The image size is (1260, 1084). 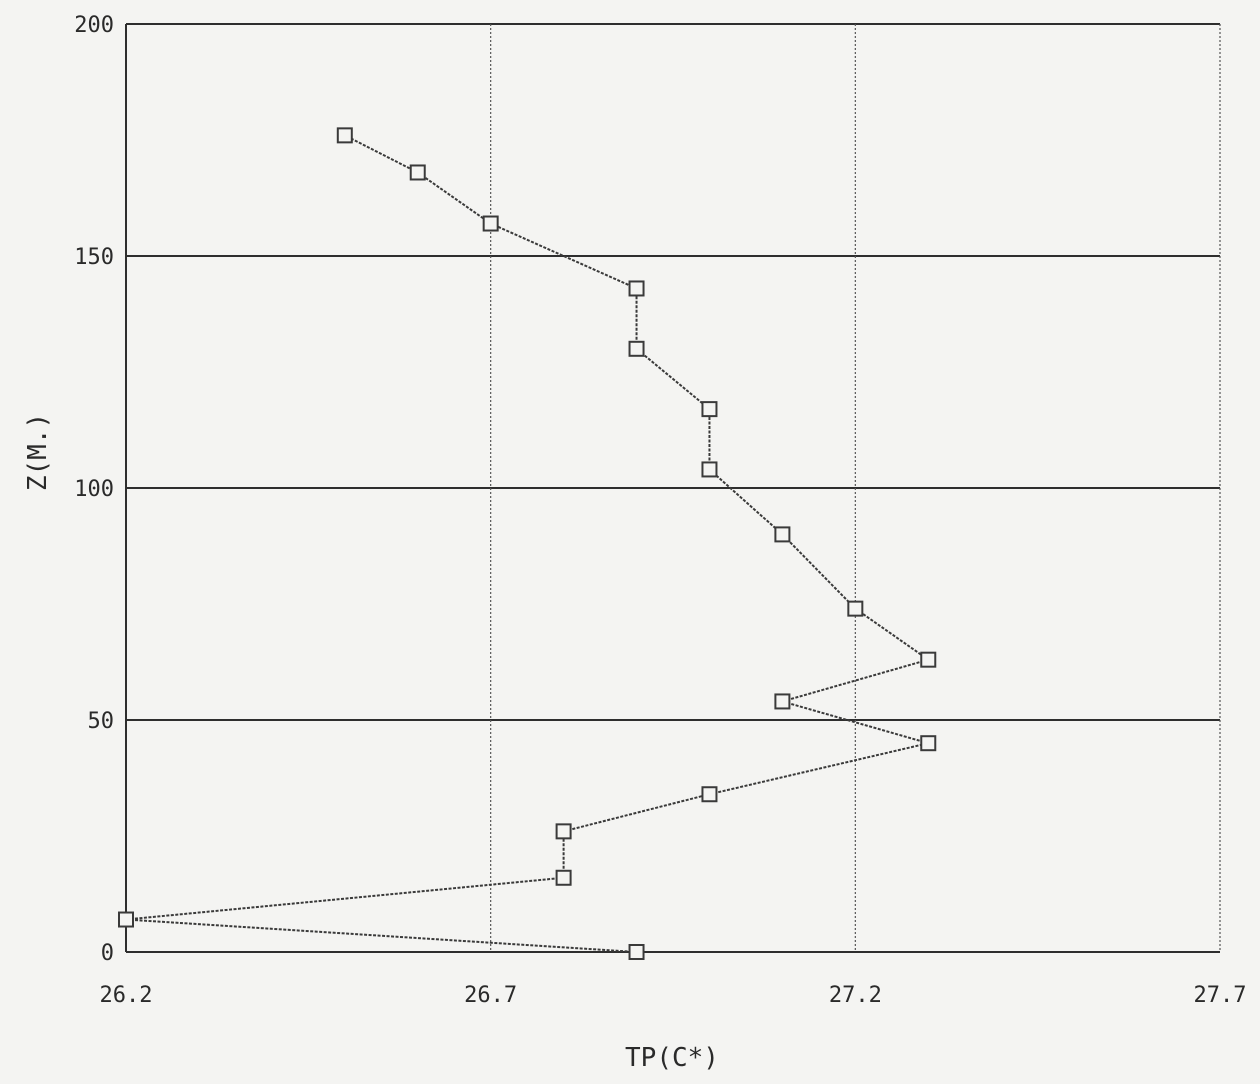 I want to click on y-tick-label-1: 50, so click(x=101, y=721).